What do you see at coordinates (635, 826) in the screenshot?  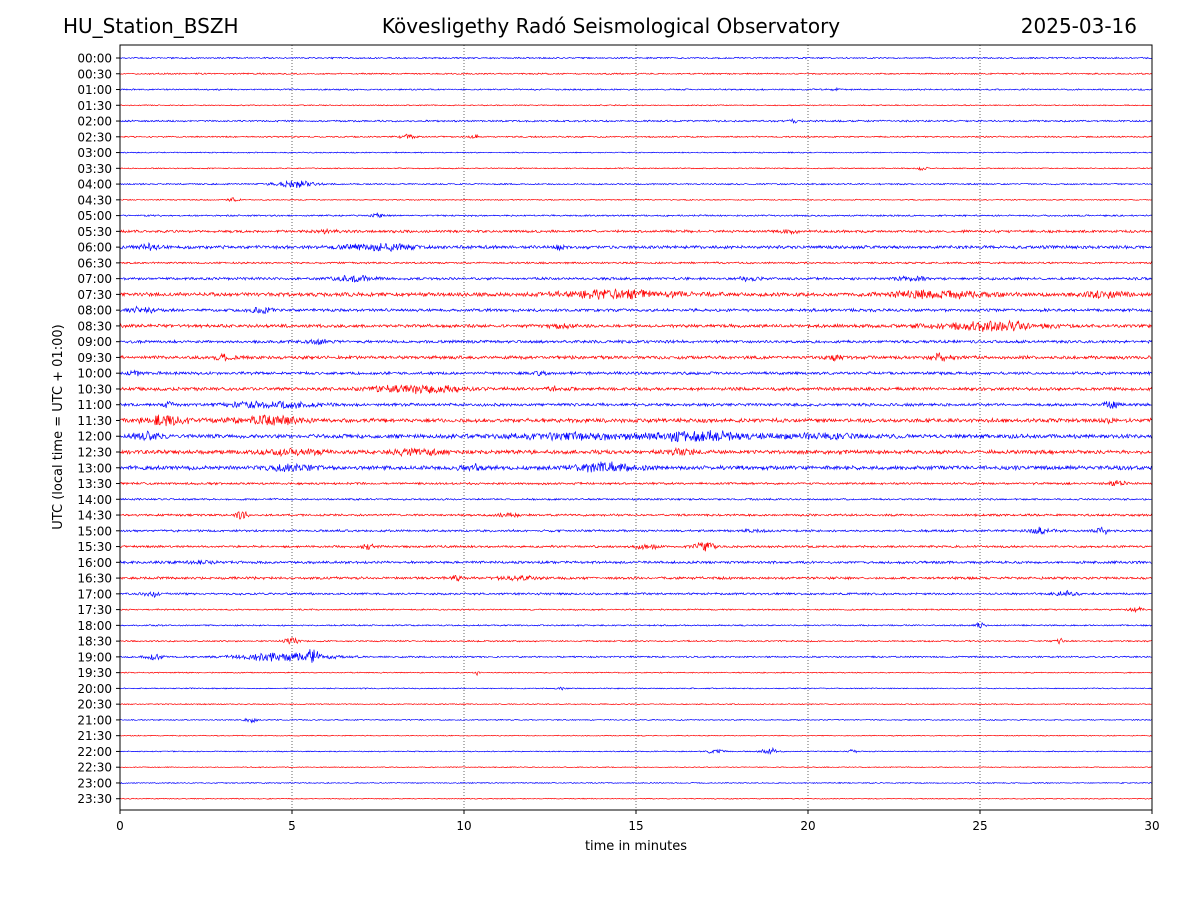 I see `x-tick-label: 15` at bounding box center [635, 826].